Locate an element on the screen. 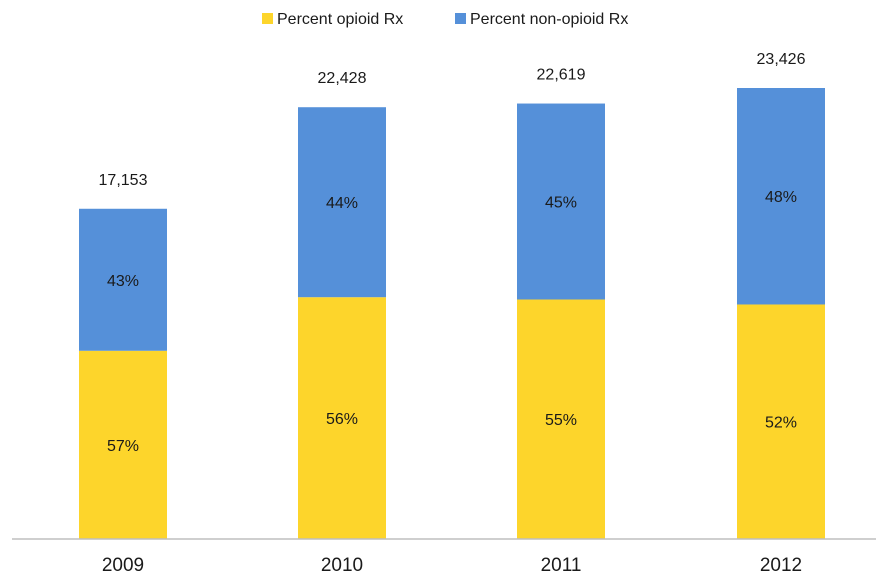  bar-segment-opioid-2012 is located at coordinates (781, 421).